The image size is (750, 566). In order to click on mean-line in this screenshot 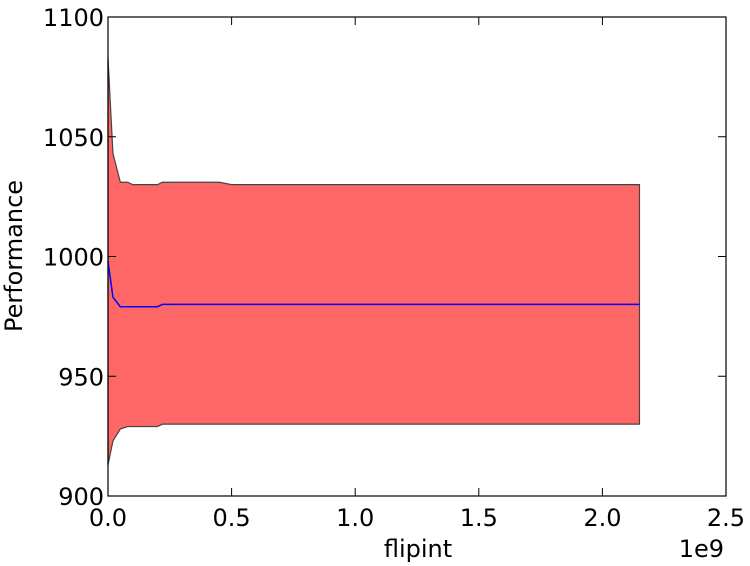, I will do `click(373, 284)`.